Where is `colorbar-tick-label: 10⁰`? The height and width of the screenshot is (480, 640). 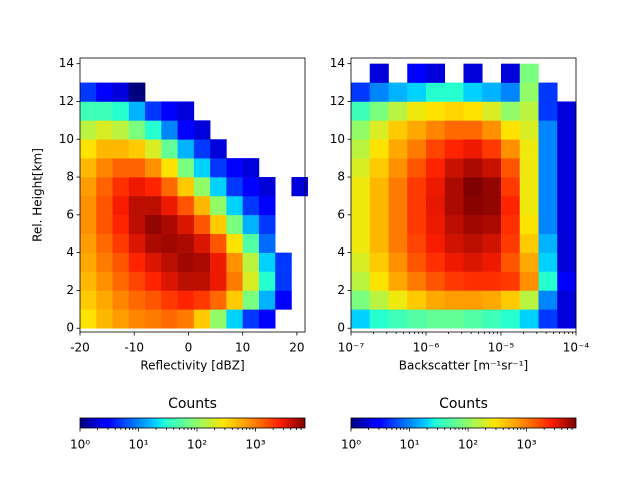 colorbar-tick-label: 10⁰ is located at coordinates (351, 445).